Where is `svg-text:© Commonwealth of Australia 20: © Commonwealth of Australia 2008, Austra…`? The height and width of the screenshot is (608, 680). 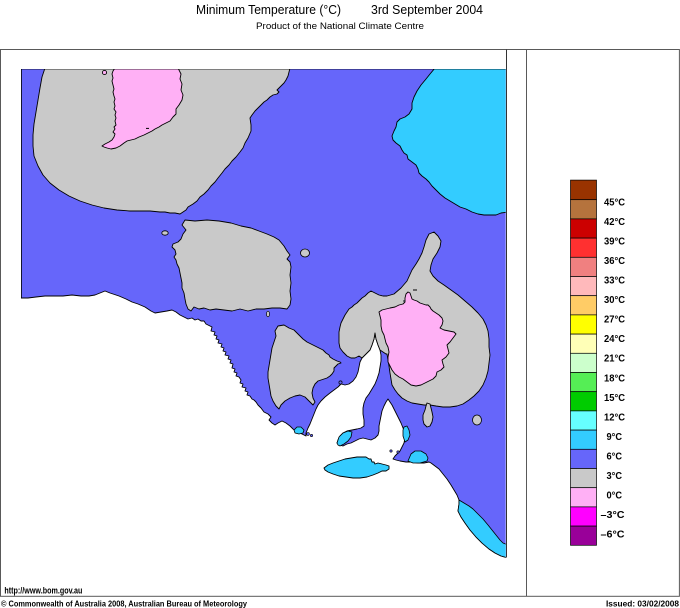 svg-text:© Commonwealth of Australia 20: © Commonwealth of Australia 2008, Austra… is located at coordinates (124, 603).